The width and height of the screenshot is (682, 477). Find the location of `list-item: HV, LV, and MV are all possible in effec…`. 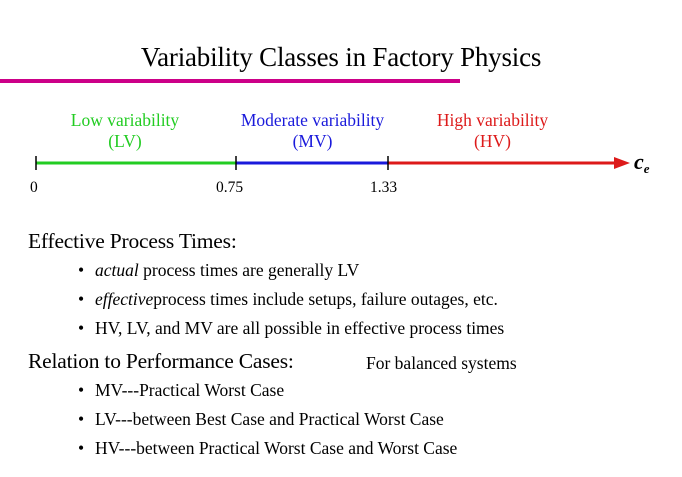

list-item: HV, LV, and MV are all possible in effec… is located at coordinates (291, 328).